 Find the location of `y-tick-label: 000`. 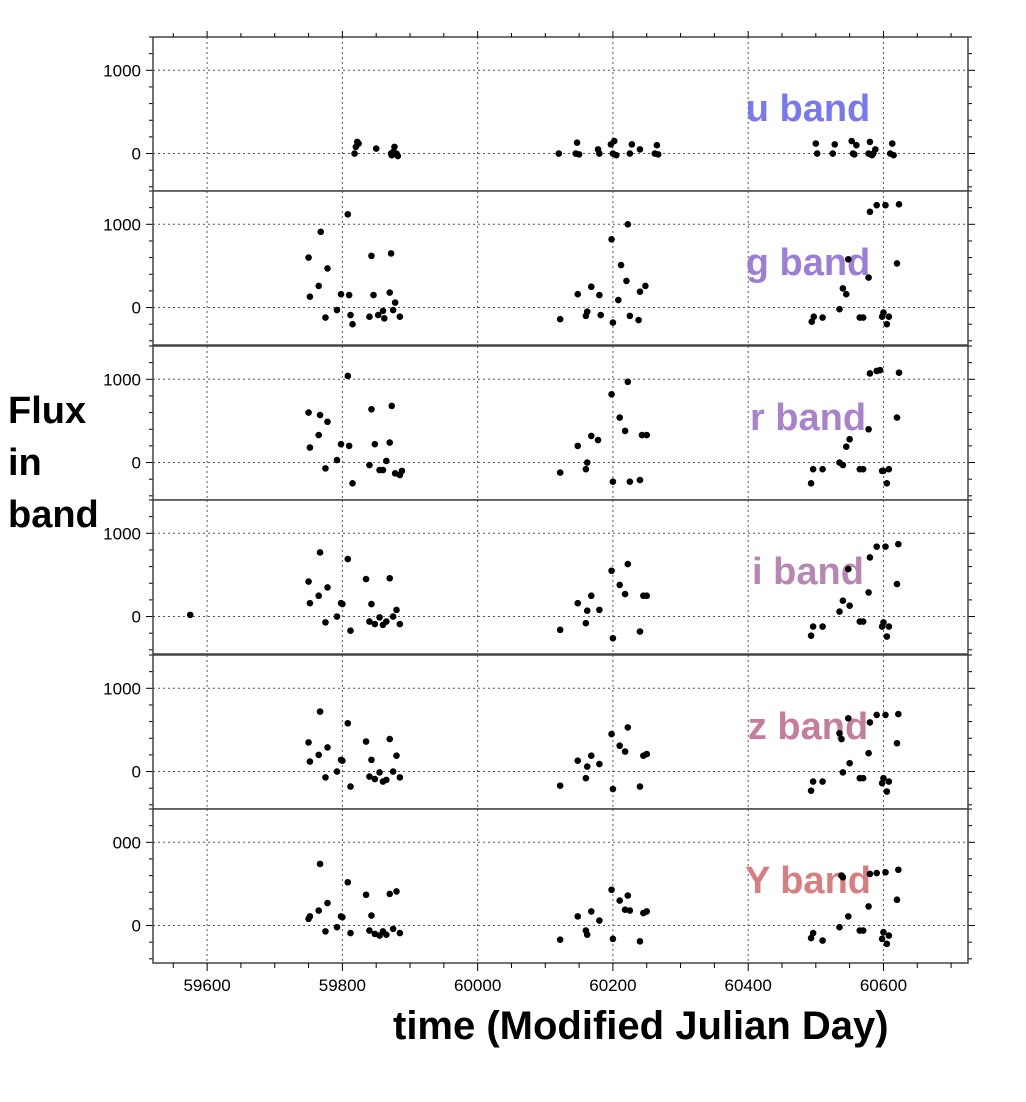

y-tick-label: 000 is located at coordinates (127, 842).